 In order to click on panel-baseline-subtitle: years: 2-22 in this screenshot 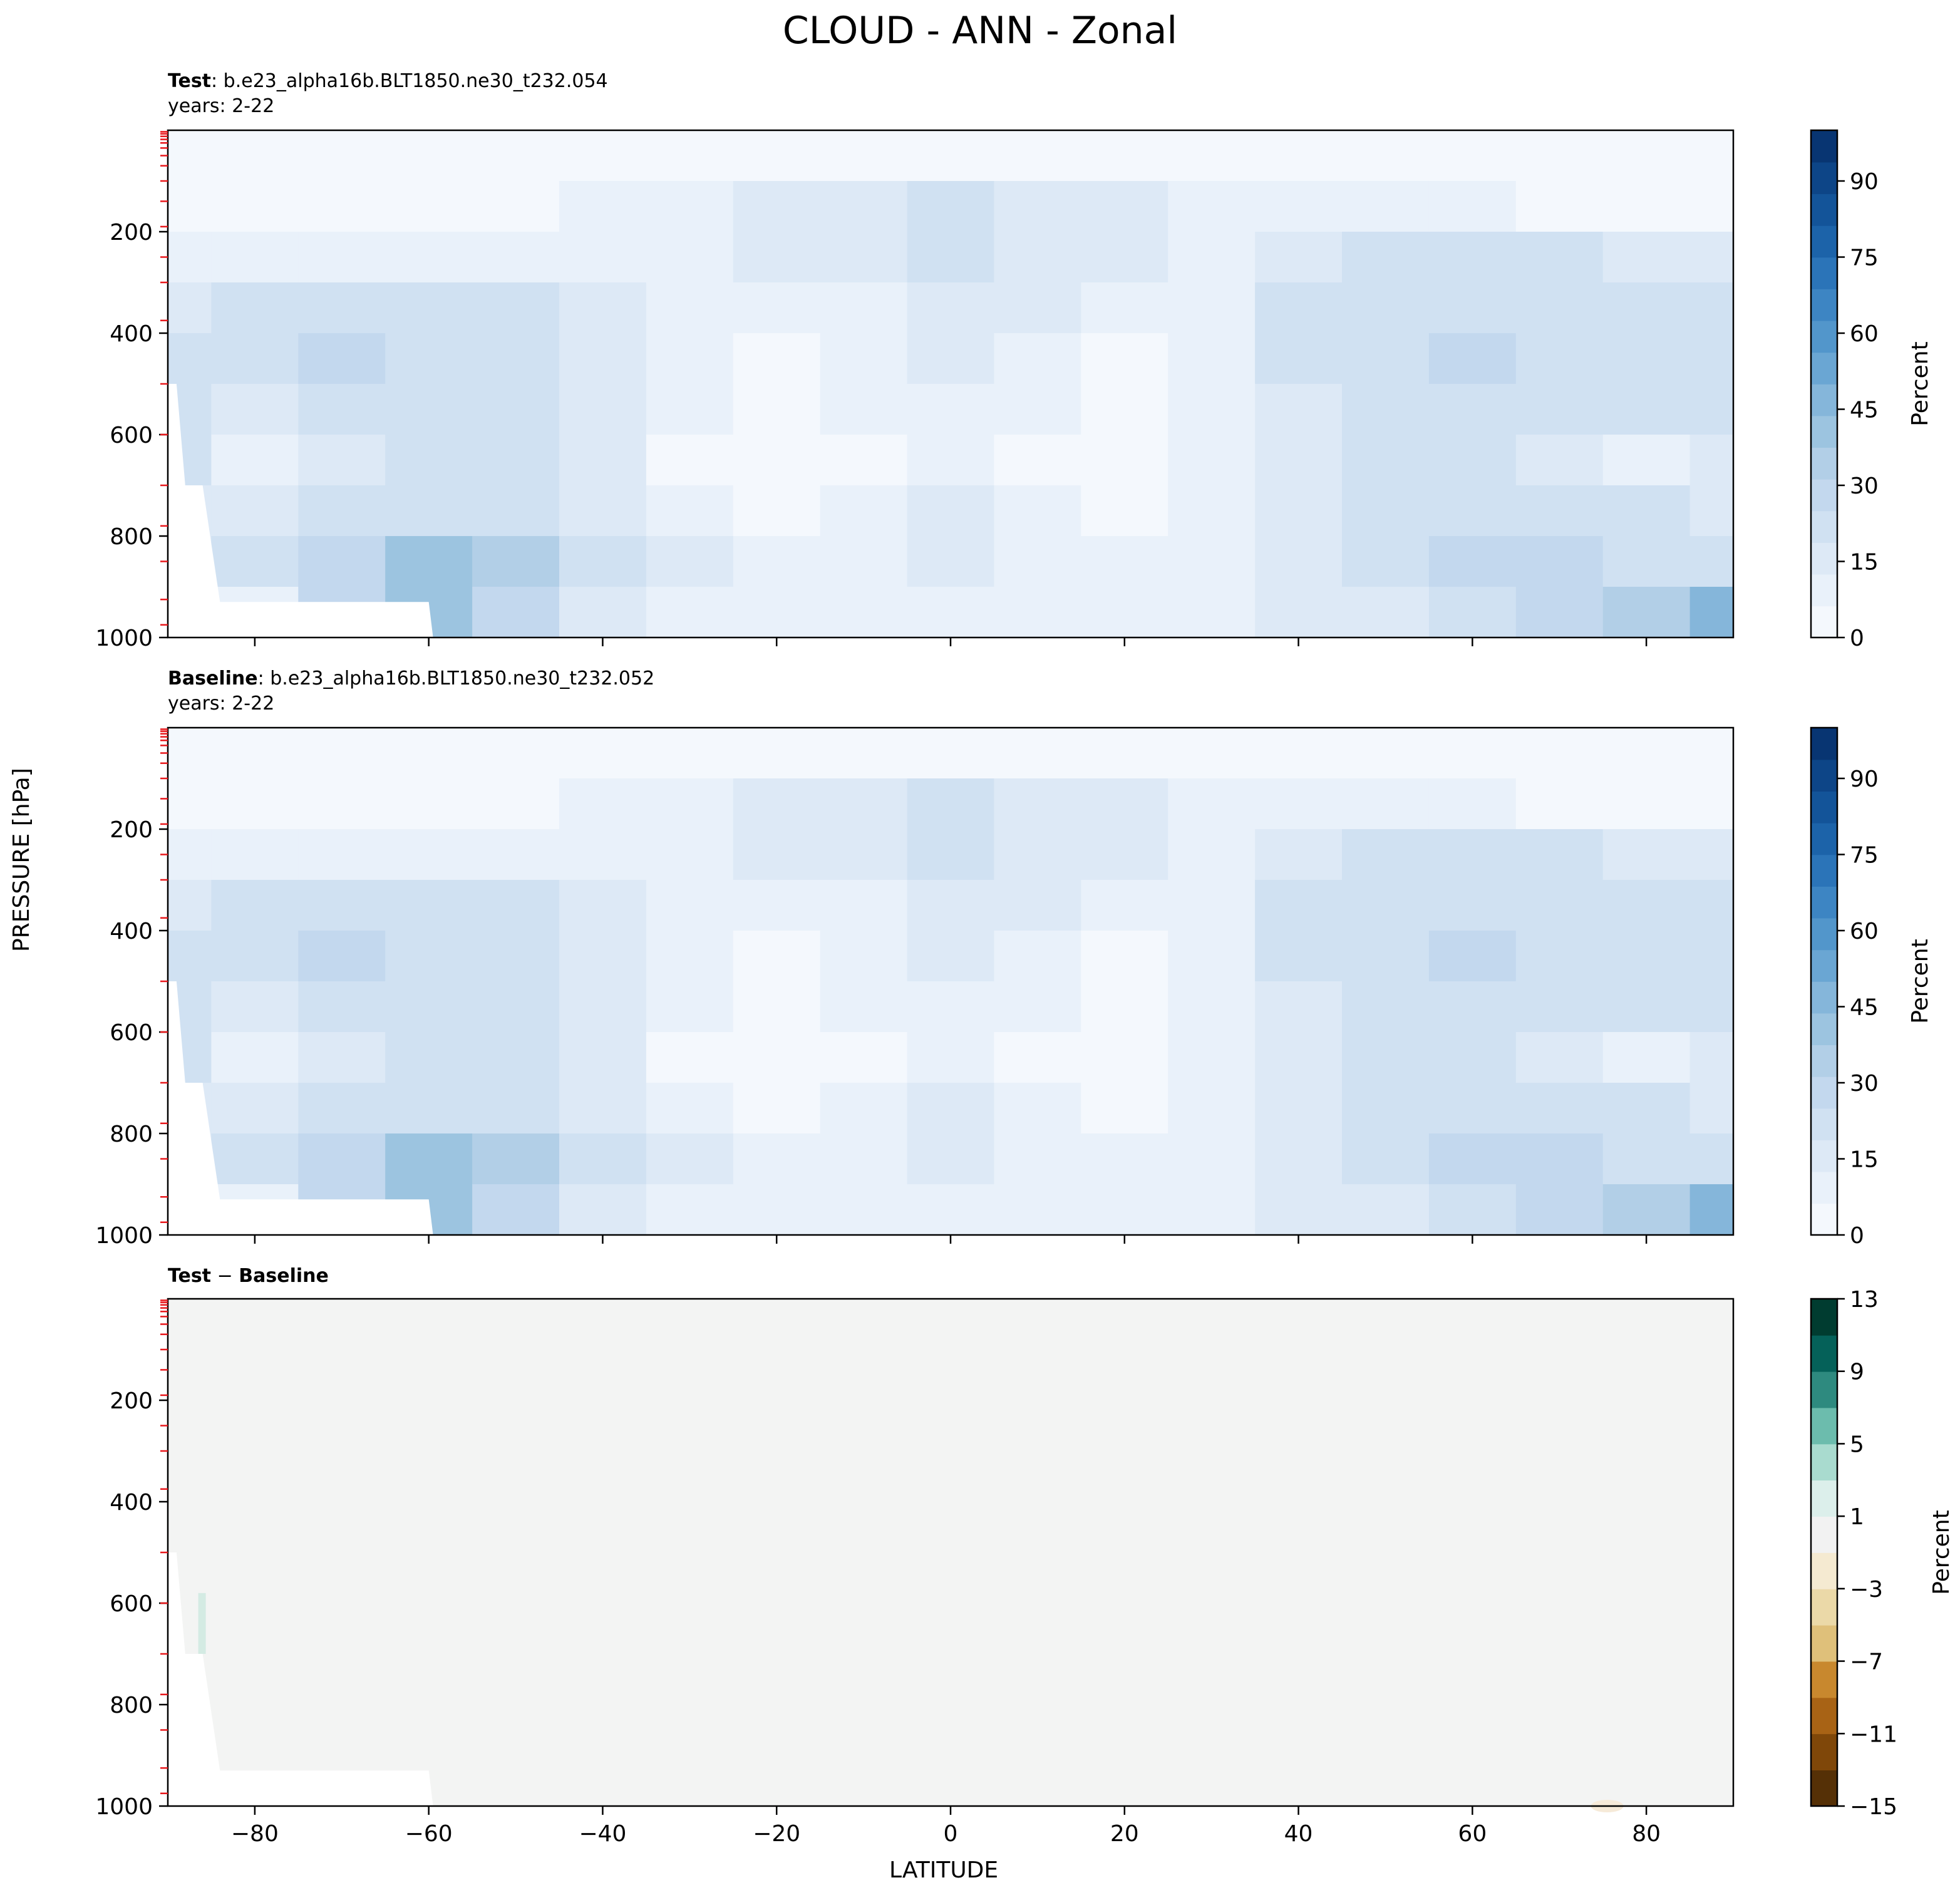, I will do `click(221, 704)`.